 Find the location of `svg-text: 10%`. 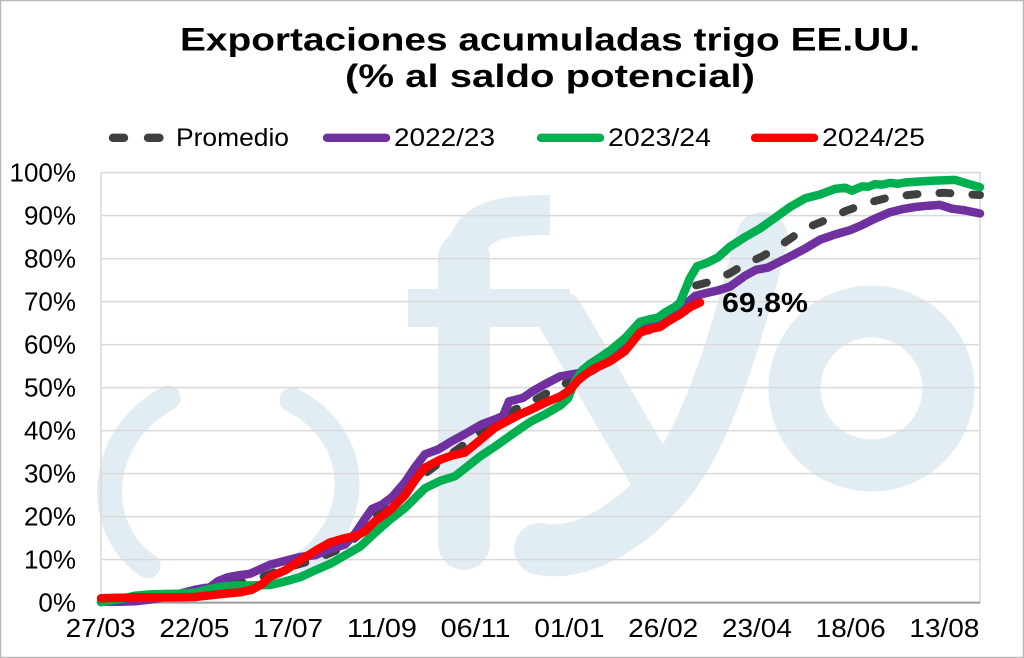

svg-text: 10% is located at coordinates (50, 560).